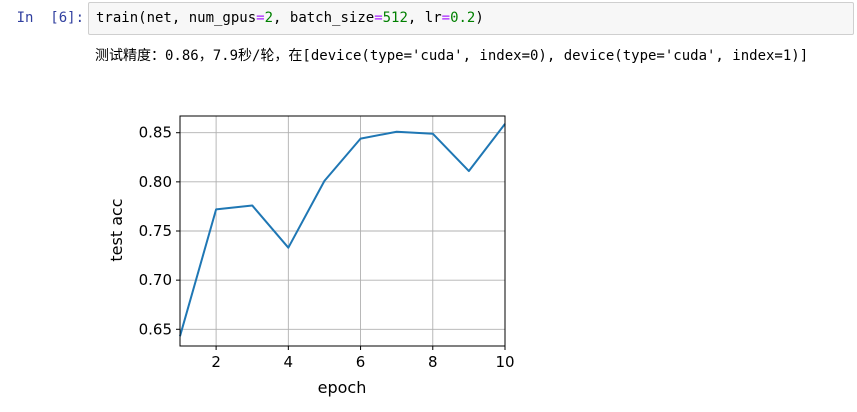 This screenshot has width=857, height=412. What do you see at coordinates (176, 18) in the screenshot?
I see `code-token: train(net, num_gpus` at bounding box center [176, 18].